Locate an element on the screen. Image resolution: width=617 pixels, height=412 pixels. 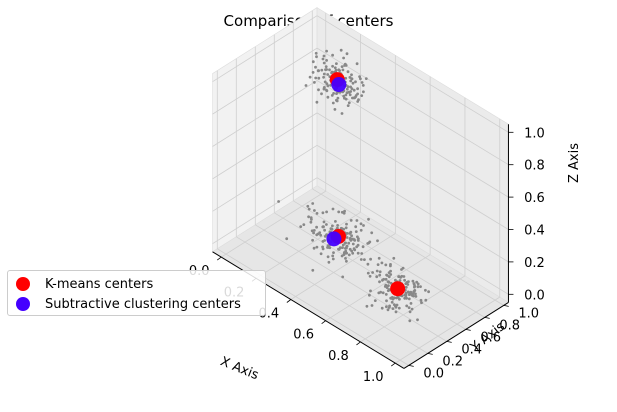
y-tick-label: 0.0 is located at coordinates (433, 373).